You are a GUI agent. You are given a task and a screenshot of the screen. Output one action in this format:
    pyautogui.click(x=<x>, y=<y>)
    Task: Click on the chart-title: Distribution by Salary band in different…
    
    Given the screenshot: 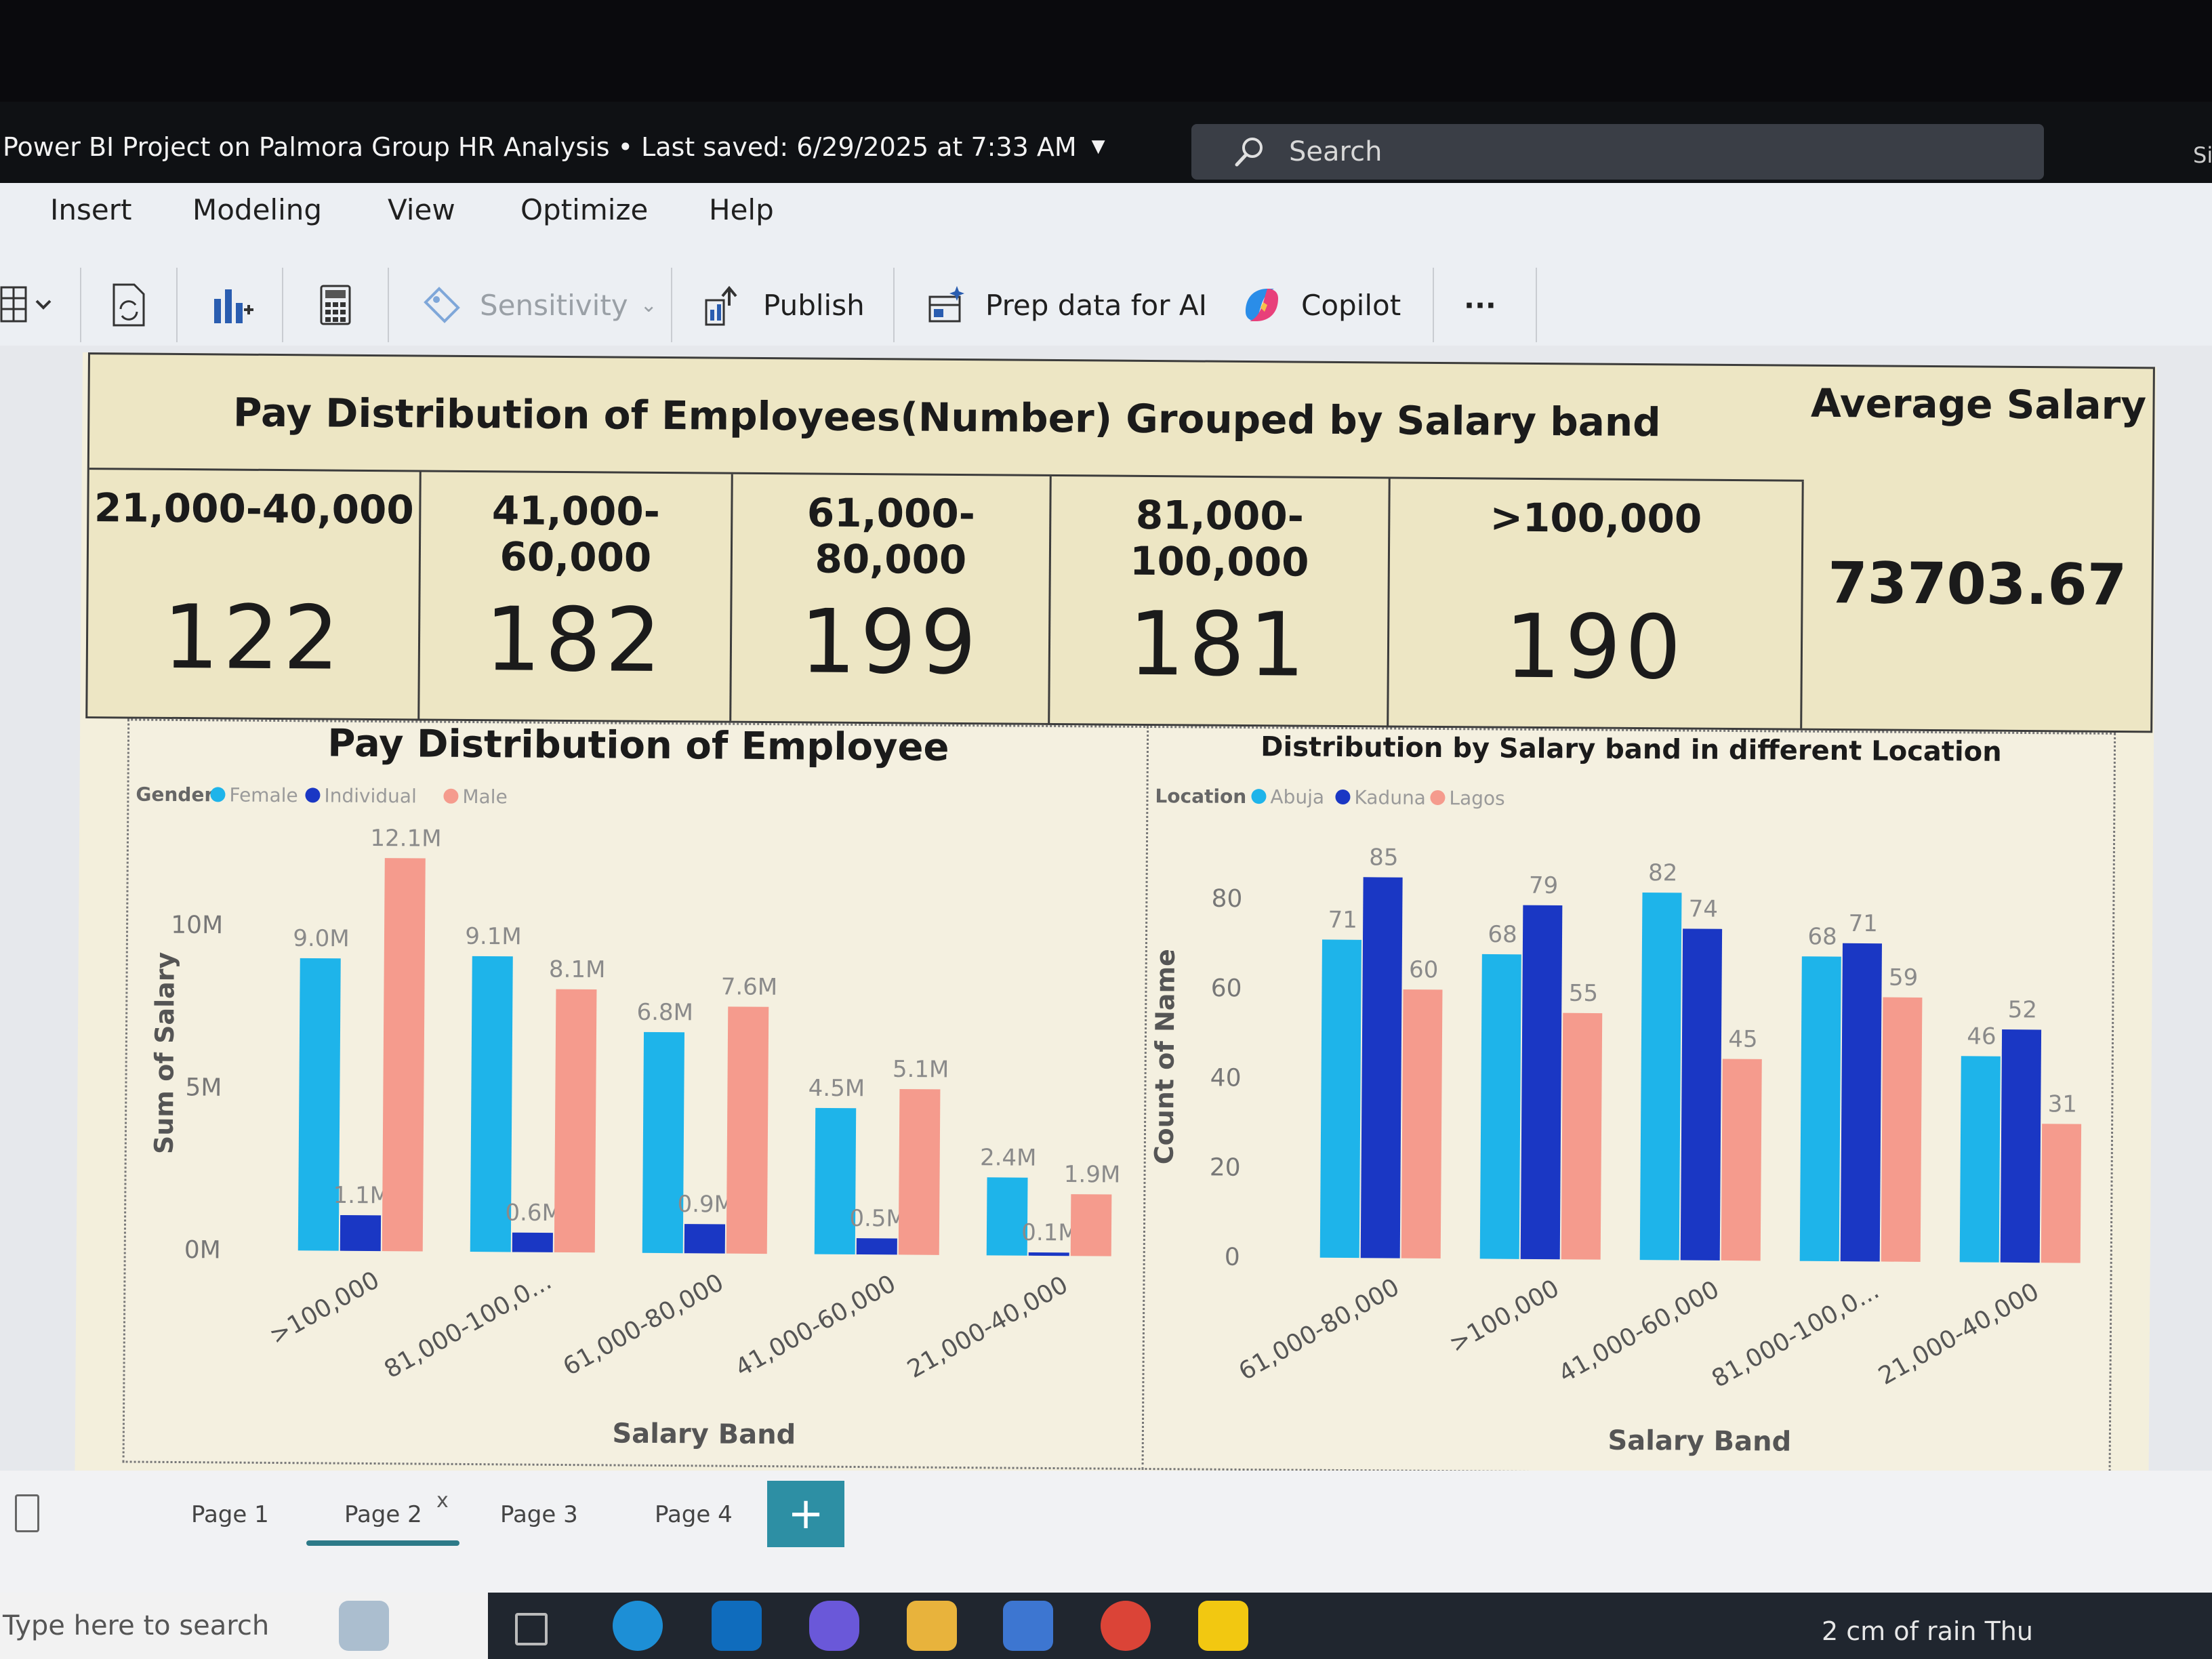 What is the action you would take?
    pyautogui.click(x=1632, y=750)
    